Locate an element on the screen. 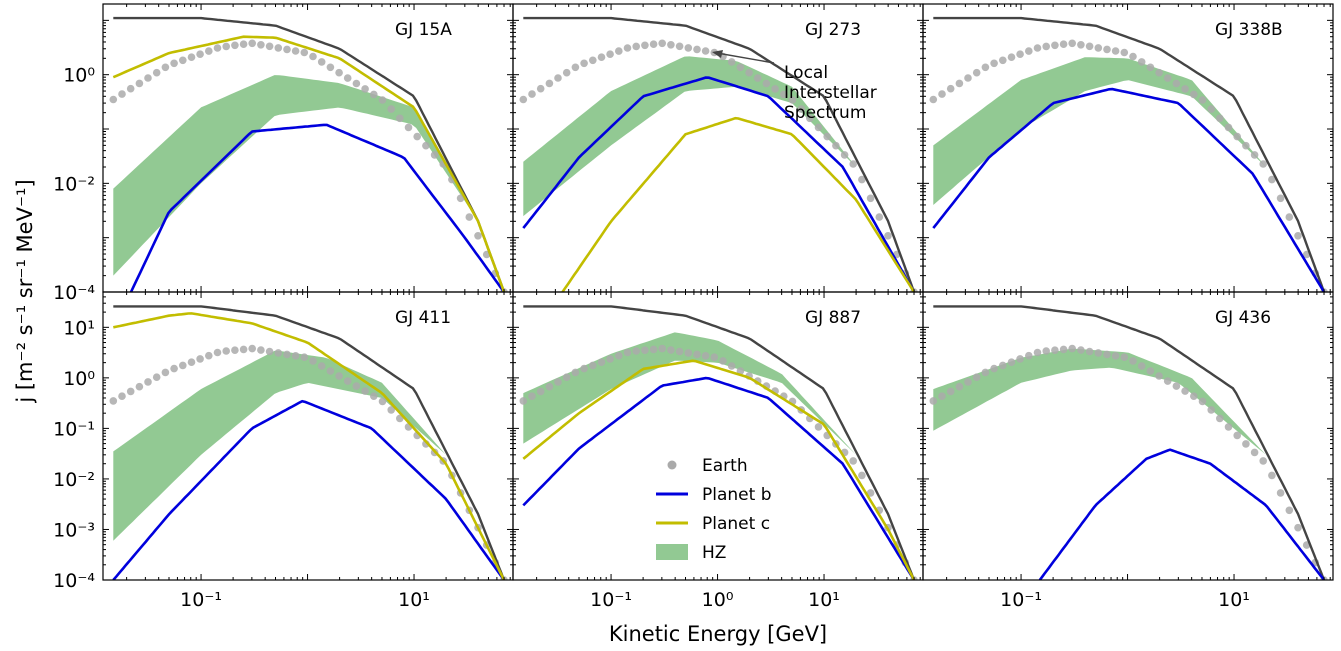 The image size is (1341, 651). legend-label: Planet b is located at coordinates (737, 495).